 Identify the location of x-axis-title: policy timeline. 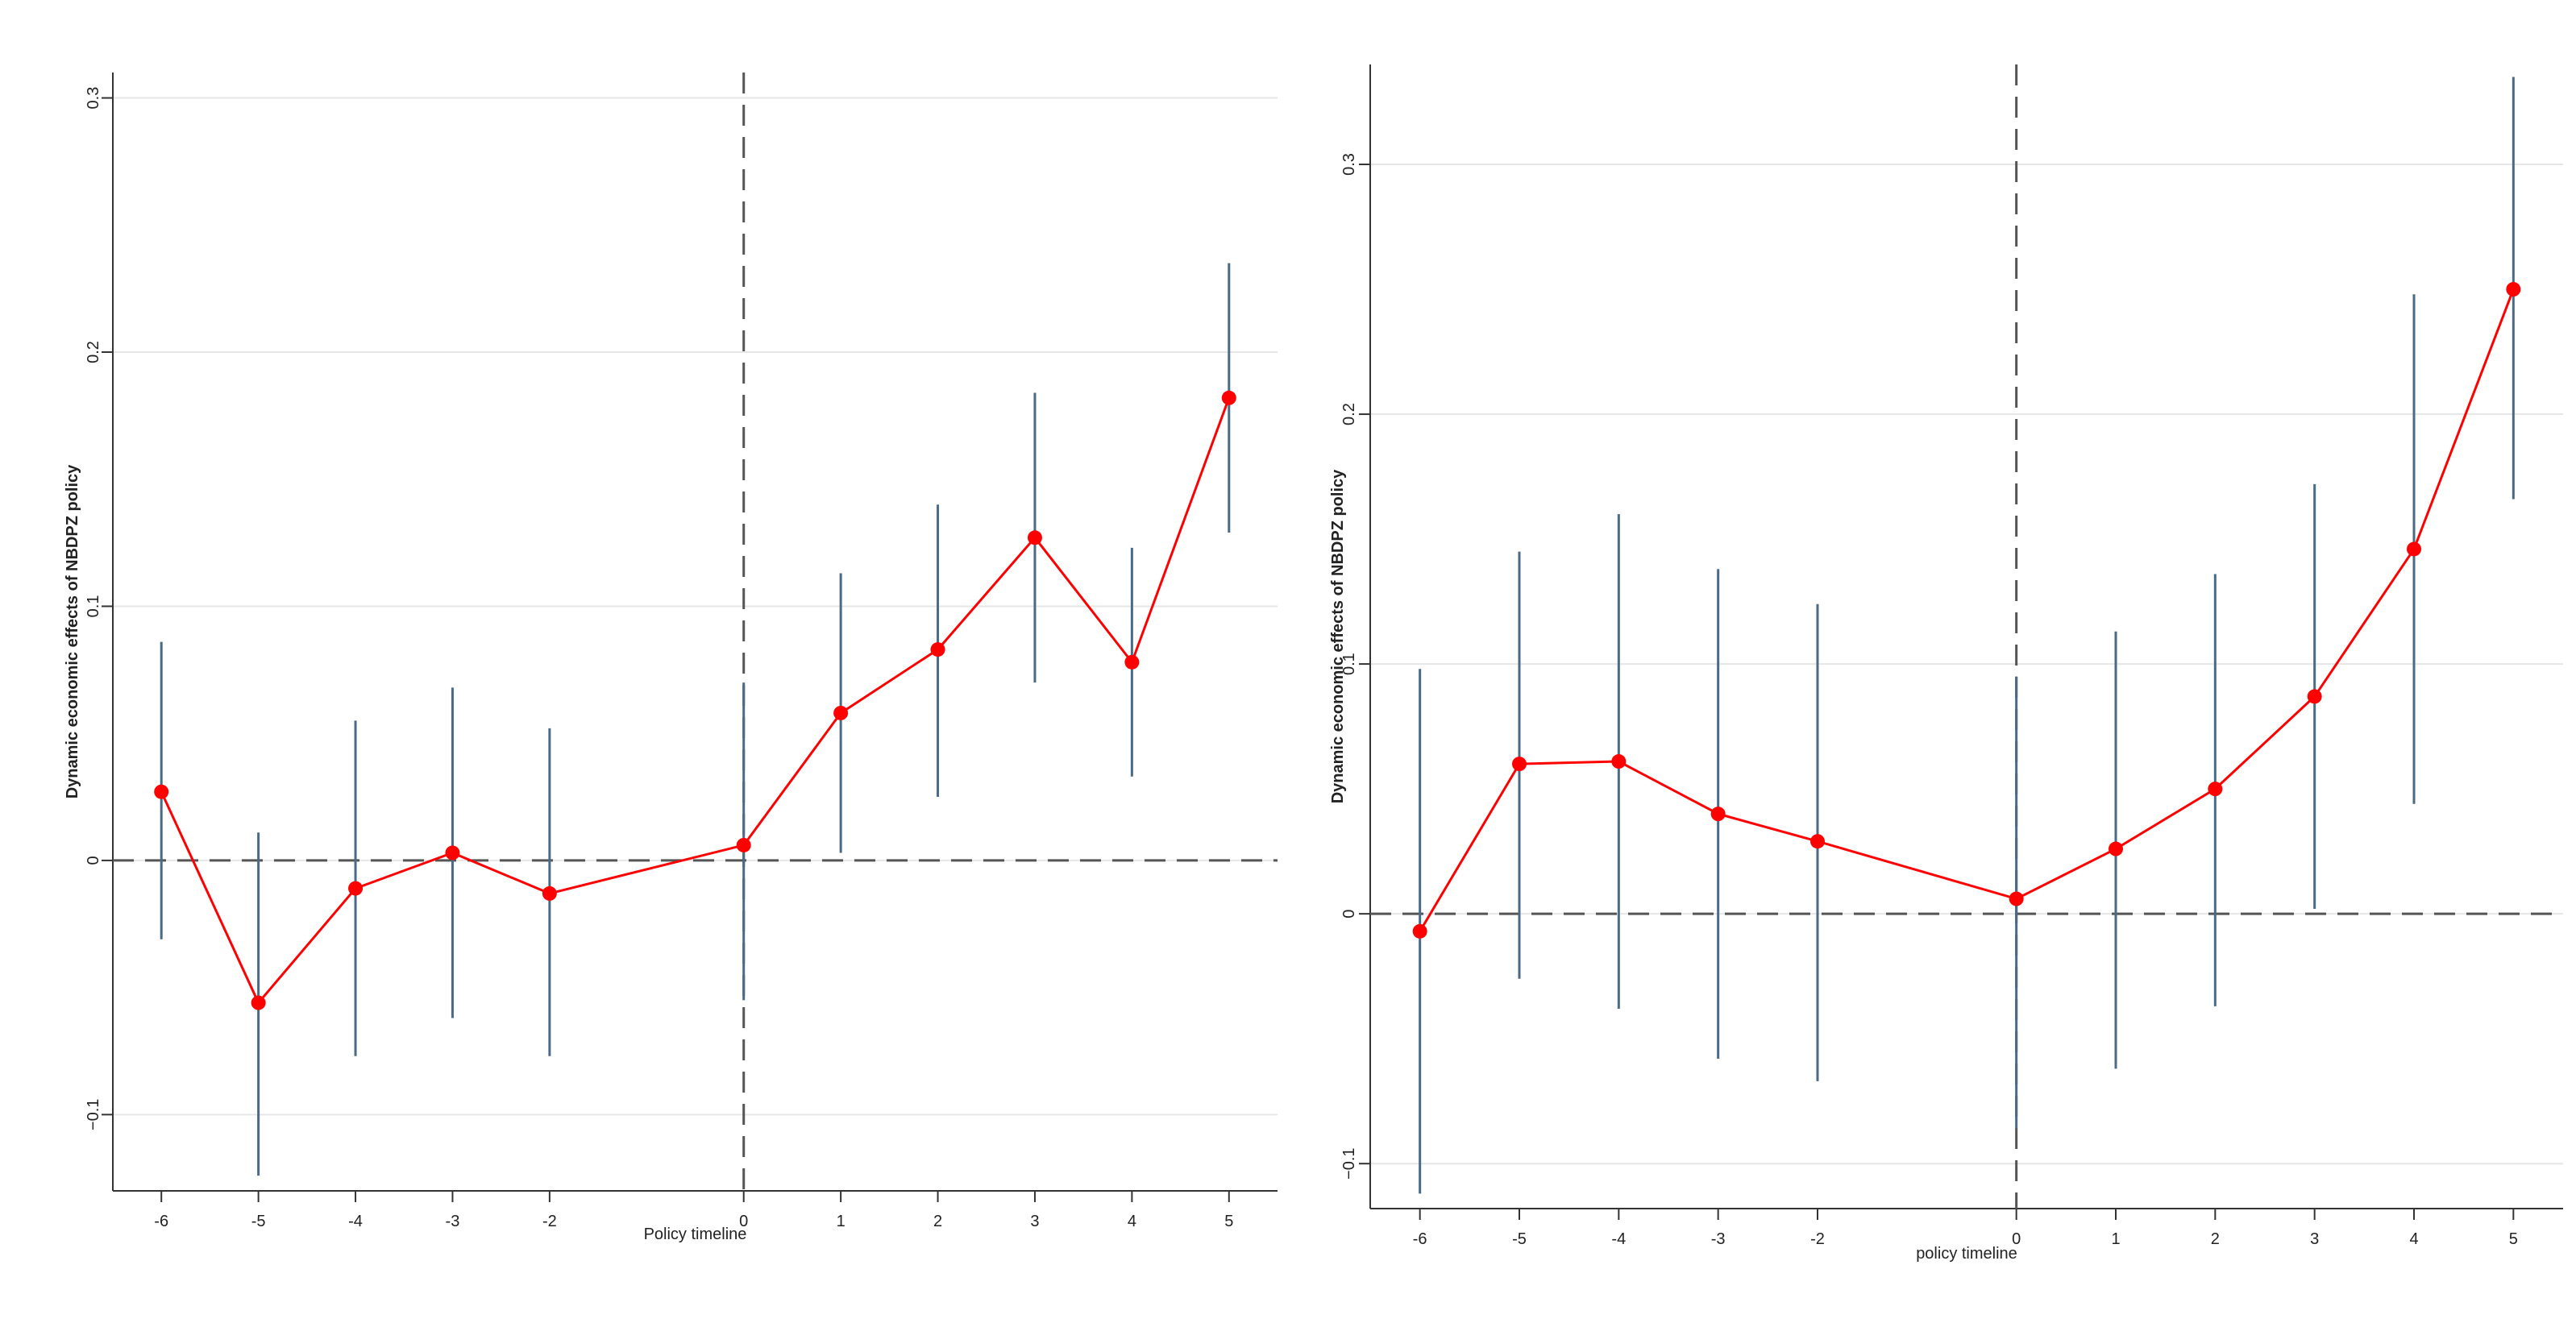
(1966, 1254).